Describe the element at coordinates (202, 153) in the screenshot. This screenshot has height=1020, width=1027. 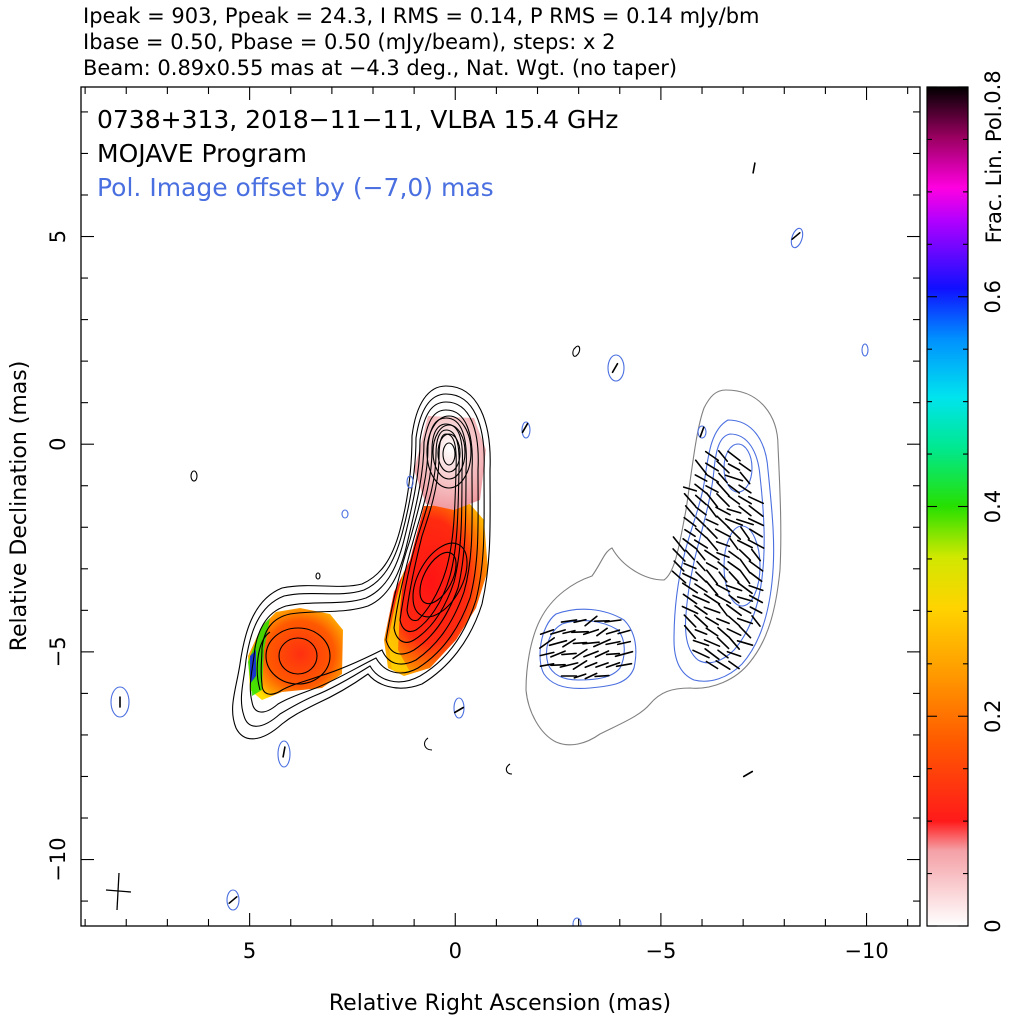
I see `program-annotation: MOJAVE Program` at that location.